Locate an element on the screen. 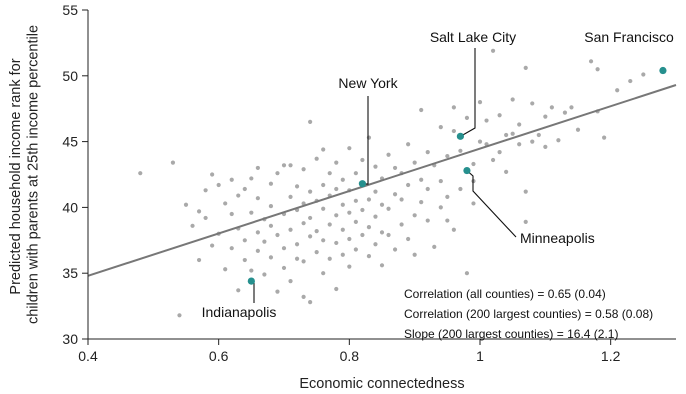 The height and width of the screenshot is (394, 686). y-axis-ticks: 30 35 40 45 50 55 is located at coordinates (75, 174).